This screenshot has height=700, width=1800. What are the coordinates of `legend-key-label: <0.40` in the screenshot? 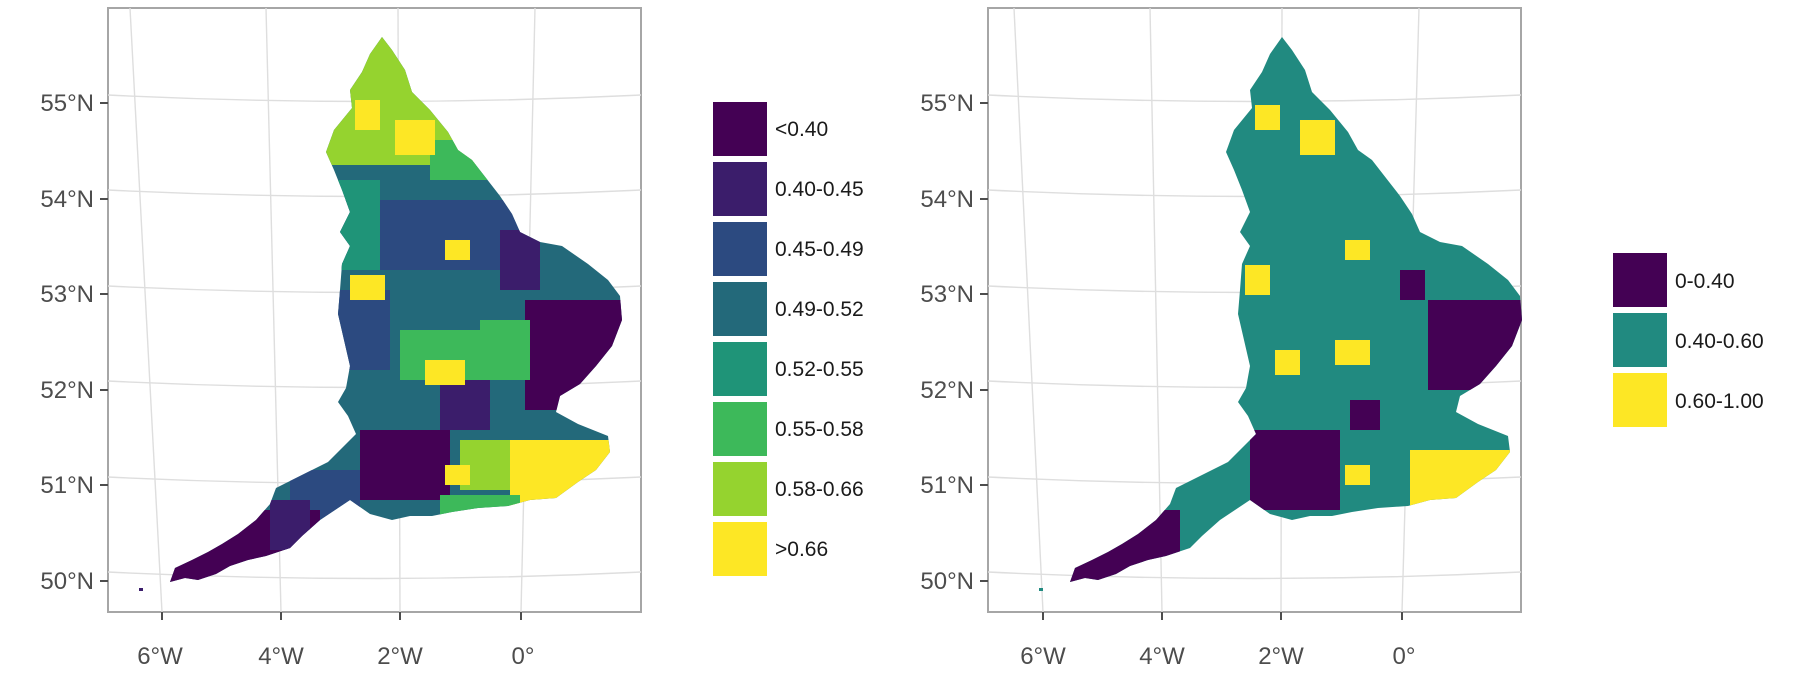 It's located at (801, 129).